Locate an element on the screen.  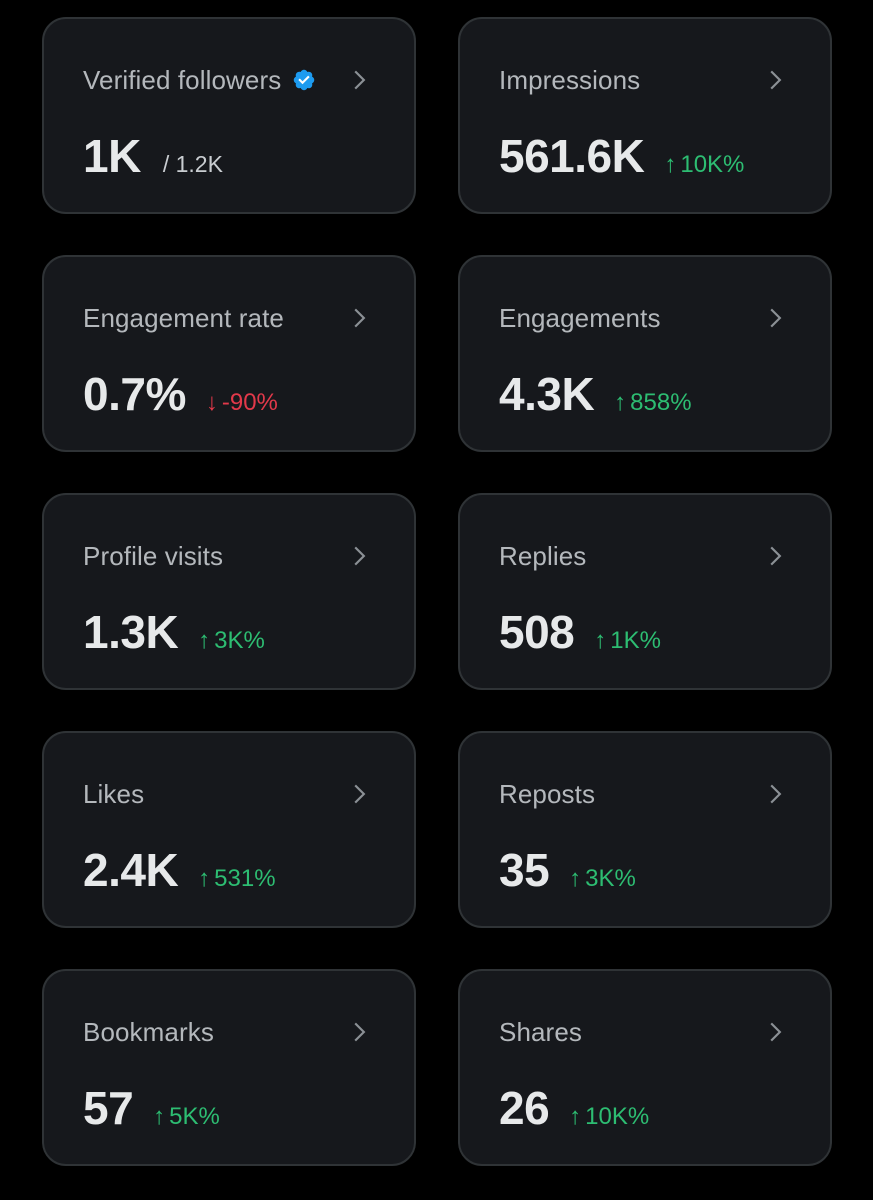
card-header: Impressions is located at coordinates (651, 80).